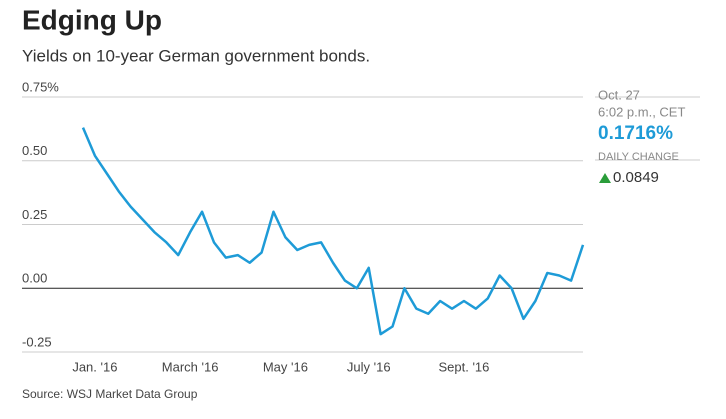  I want to click on x-tick-label: July '16, so click(369, 366).